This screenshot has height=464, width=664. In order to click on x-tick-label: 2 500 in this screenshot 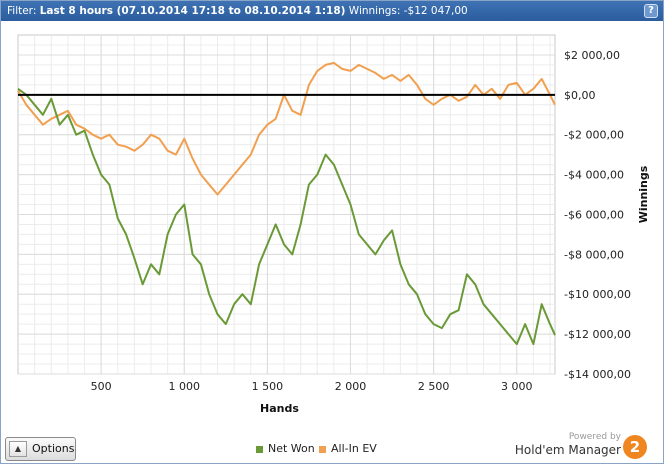, I will do `click(434, 386)`.